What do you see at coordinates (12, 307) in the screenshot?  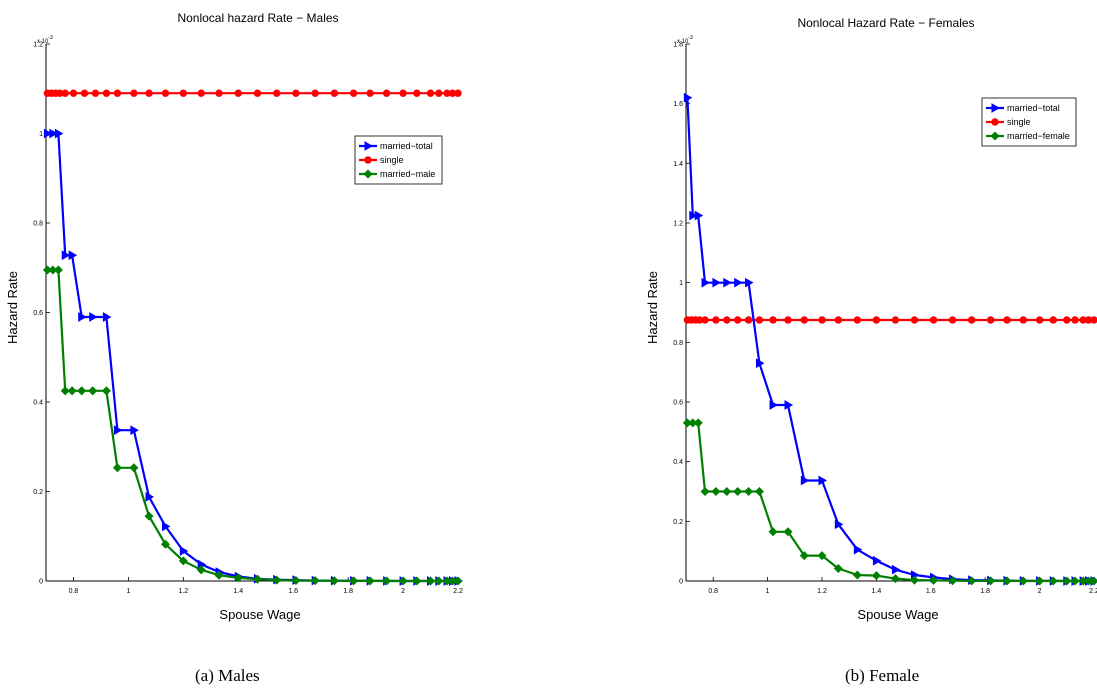 I see `y-axis-label: Hazard Rate` at bounding box center [12, 307].